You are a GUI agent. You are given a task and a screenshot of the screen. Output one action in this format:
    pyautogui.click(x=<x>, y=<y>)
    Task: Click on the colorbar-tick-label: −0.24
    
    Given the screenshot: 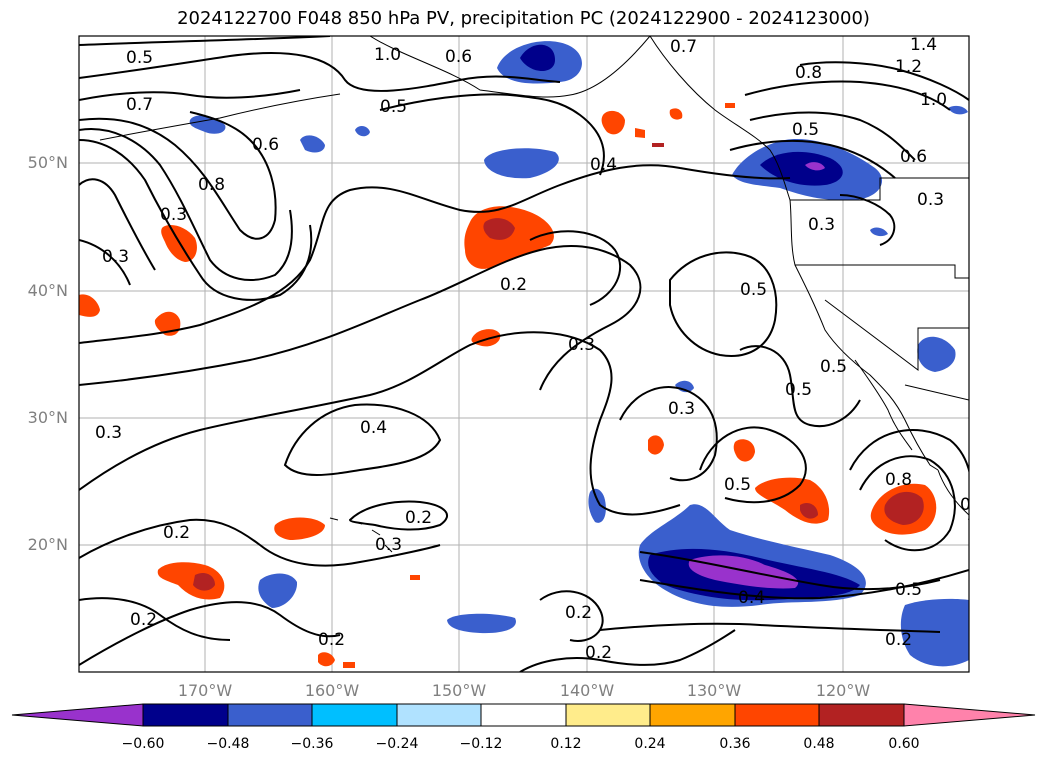 What is the action you would take?
    pyautogui.click(x=397, y=744)
    